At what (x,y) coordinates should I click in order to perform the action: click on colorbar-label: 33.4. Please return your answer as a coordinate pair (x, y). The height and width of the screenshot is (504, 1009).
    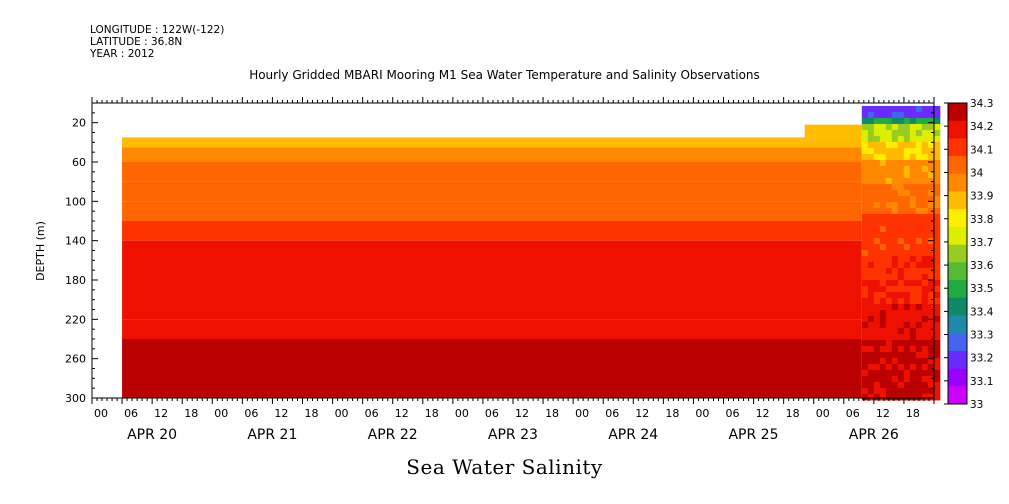
    Looking at the image, I should click on (982, 312).